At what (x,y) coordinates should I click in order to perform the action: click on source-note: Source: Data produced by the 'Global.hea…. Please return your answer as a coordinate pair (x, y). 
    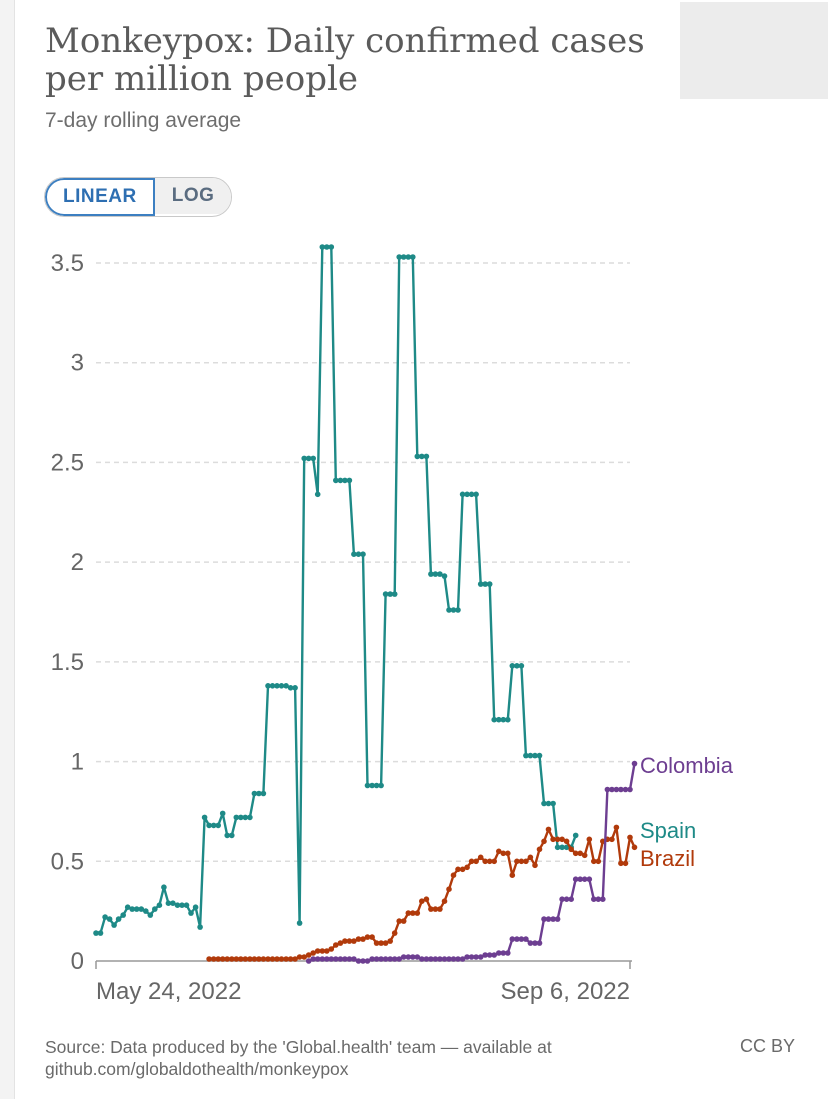
    Looking at the image, I should click on (298, 1058).